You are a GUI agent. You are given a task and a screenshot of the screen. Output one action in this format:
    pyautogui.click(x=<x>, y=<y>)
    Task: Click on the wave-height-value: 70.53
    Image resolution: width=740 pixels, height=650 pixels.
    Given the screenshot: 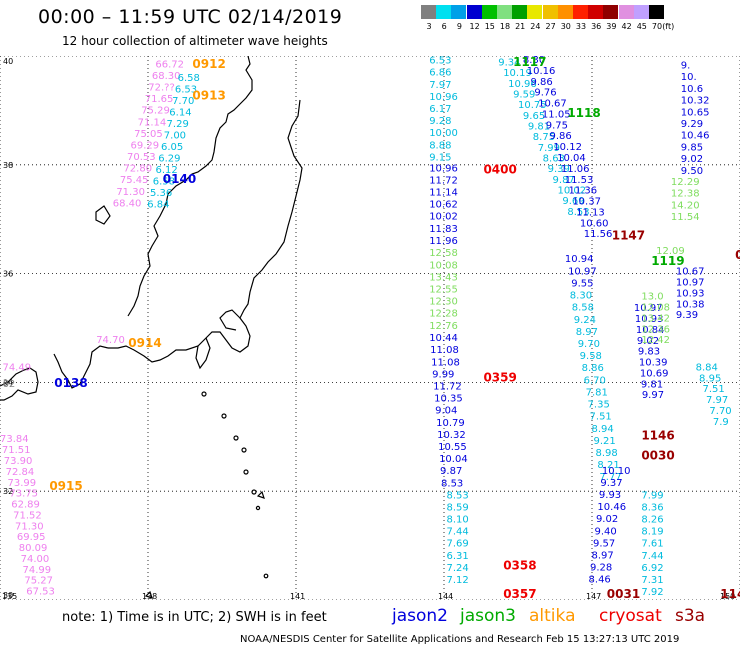 What is the action you would take?
    pyautogui.click(x=141, y=157)
    